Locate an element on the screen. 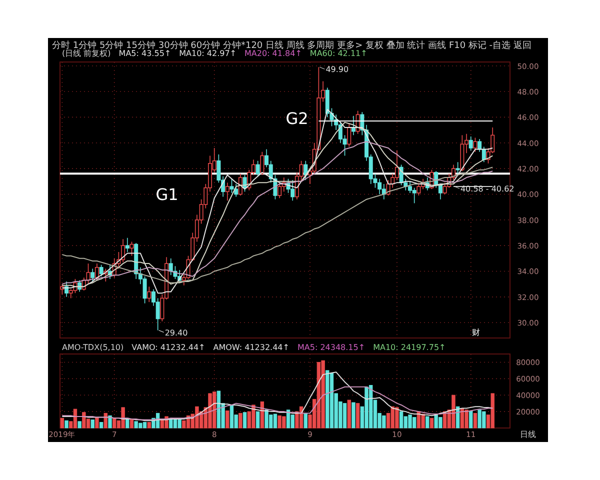  text: MA10: 24197.75↑ is located at coordinates (409, 347).